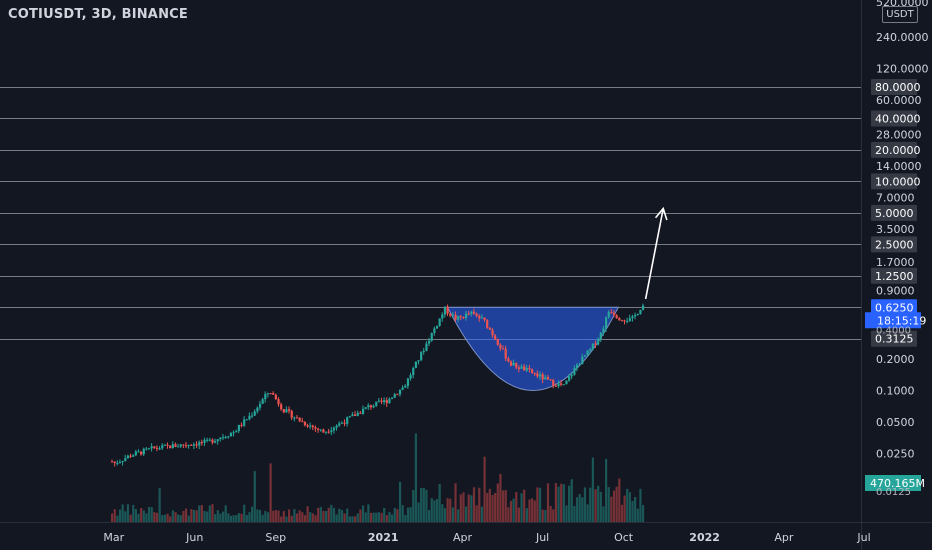 This screenshot has width=932, height=550. What do you see at coordinates (893, 483) in the screenshot?
I see `volume-badge` at bounding box center [893, 483].